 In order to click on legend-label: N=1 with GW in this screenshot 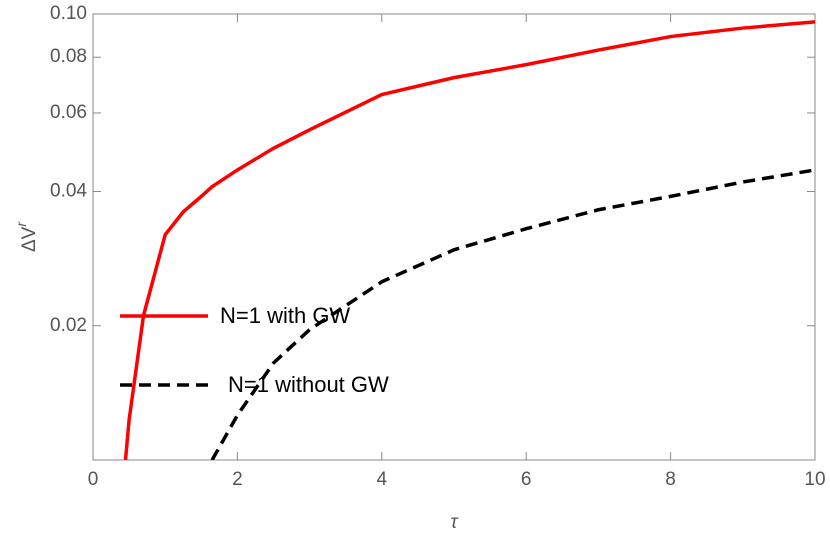, I will do `click(285, 315)`.